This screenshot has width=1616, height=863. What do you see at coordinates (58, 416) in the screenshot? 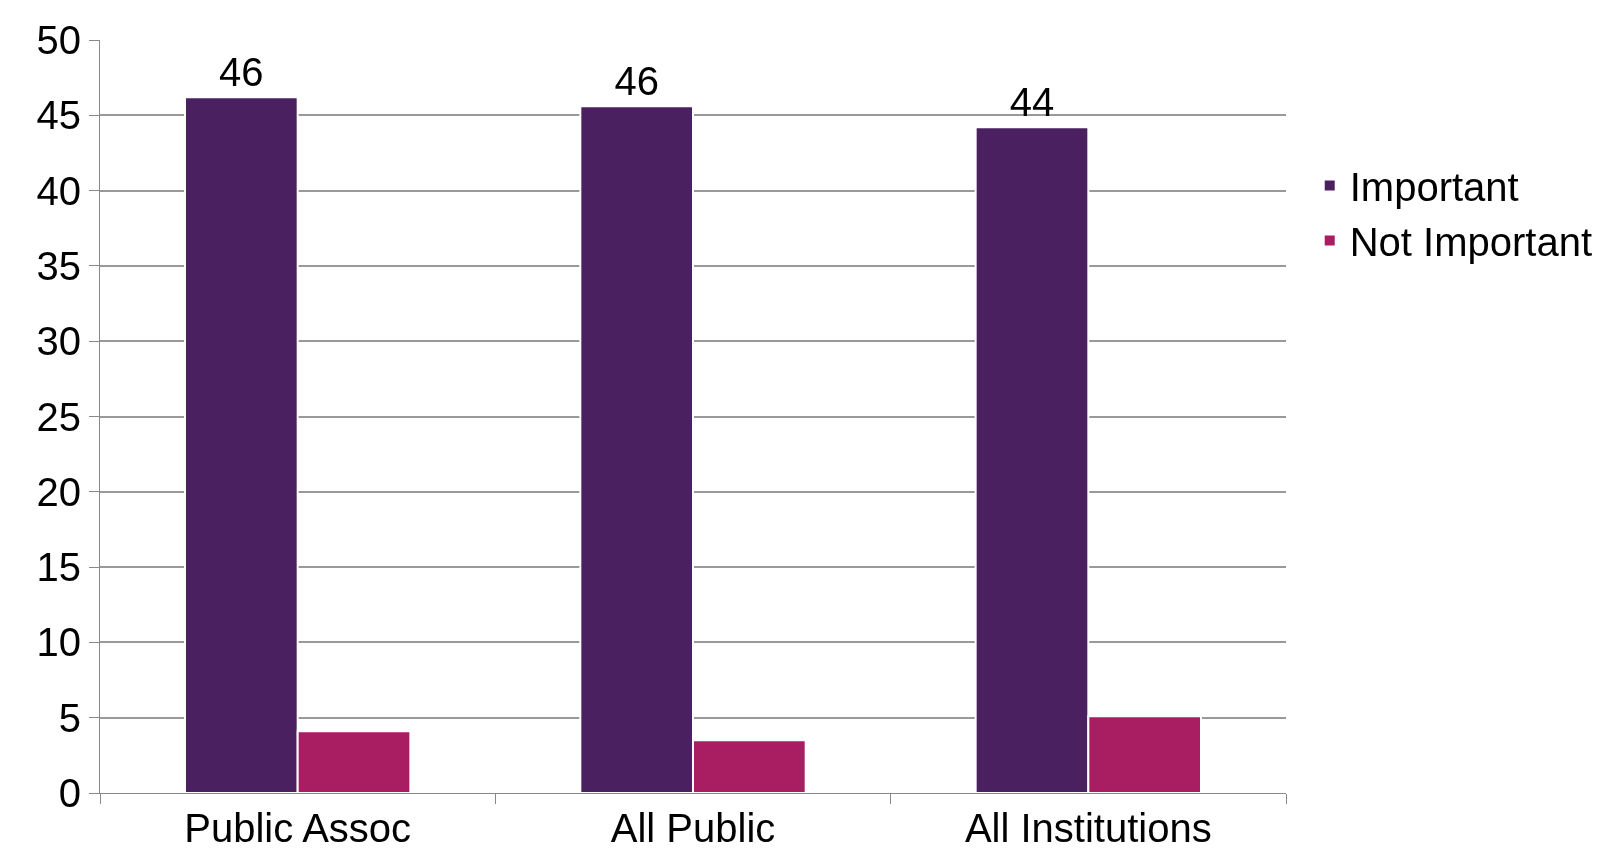
I see `y-tick-label: 25` at bounding box center [58, 416].